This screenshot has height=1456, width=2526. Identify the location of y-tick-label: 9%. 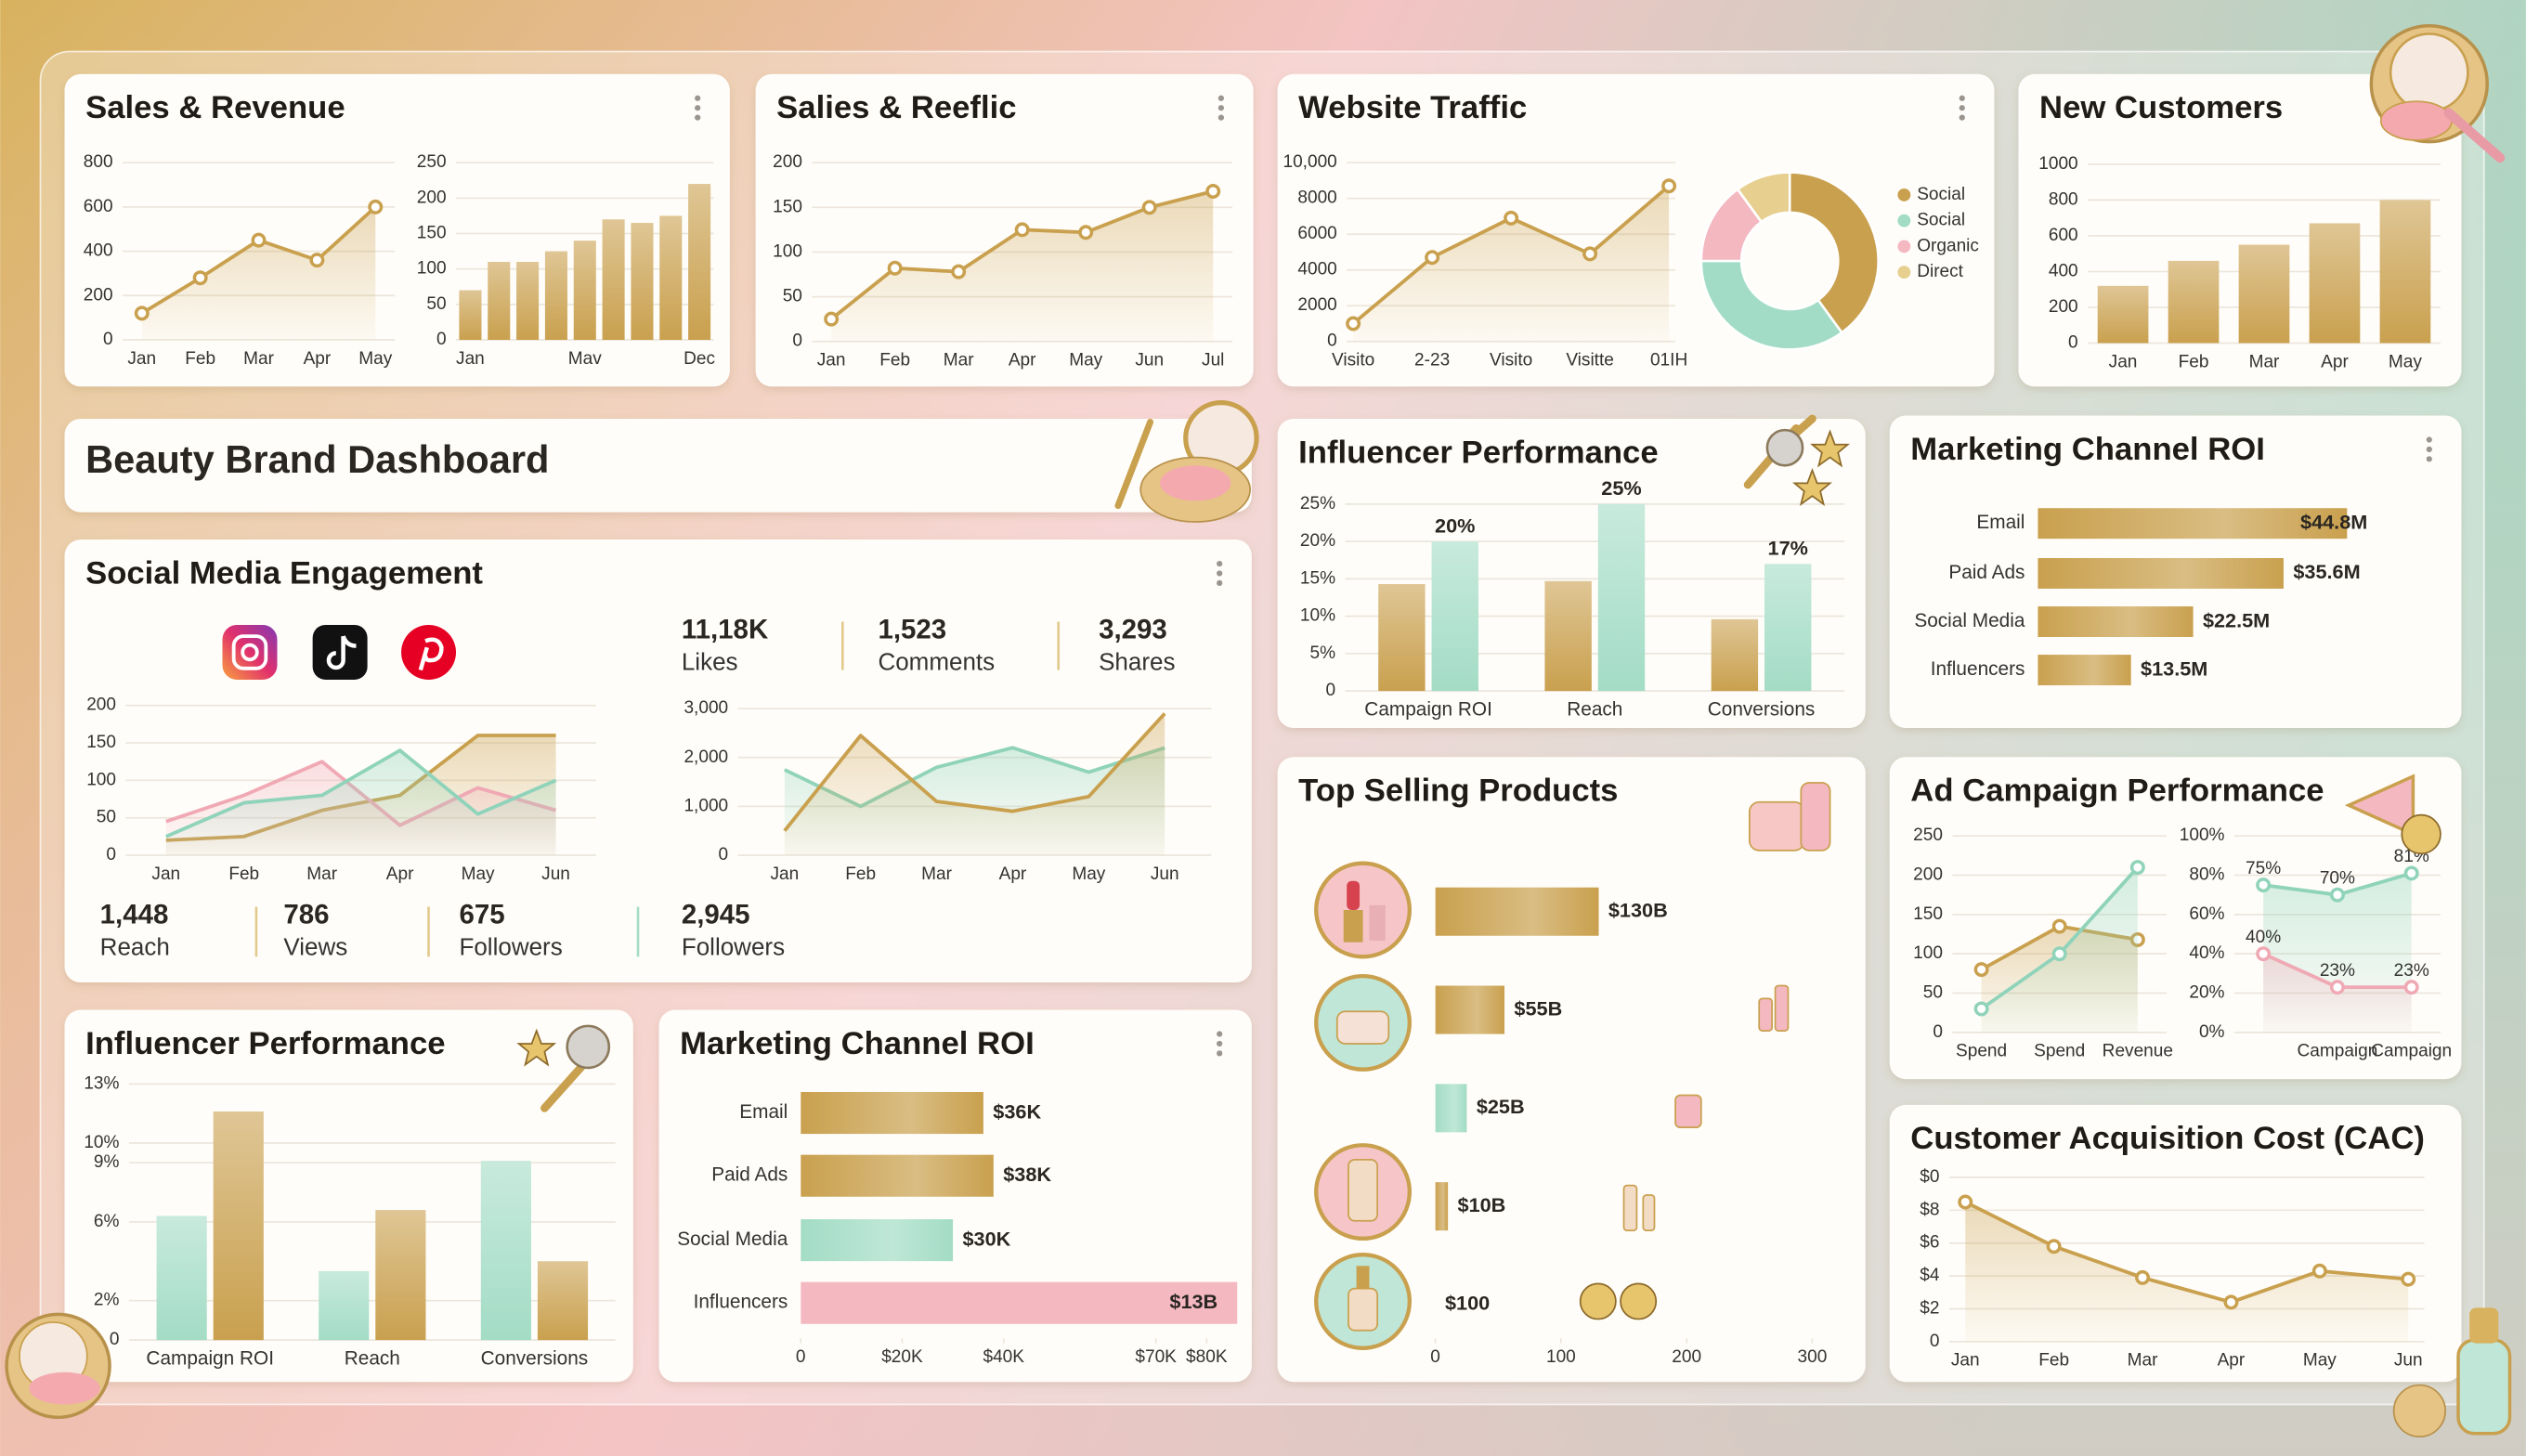
(107, 1162).